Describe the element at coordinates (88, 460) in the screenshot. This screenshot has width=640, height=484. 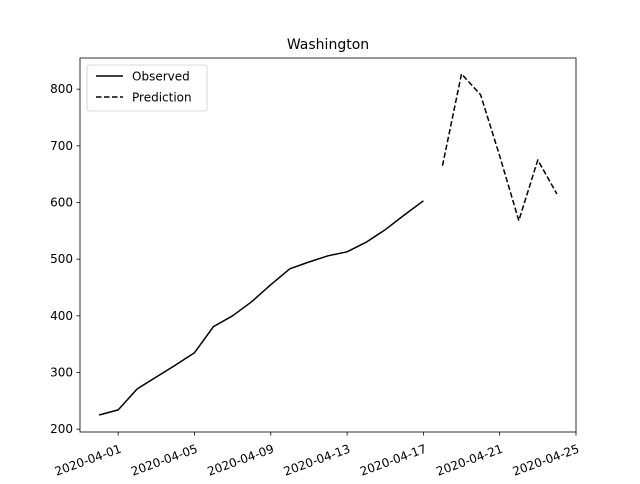
I see `x-tick-label: 2020-04-01` at that location.